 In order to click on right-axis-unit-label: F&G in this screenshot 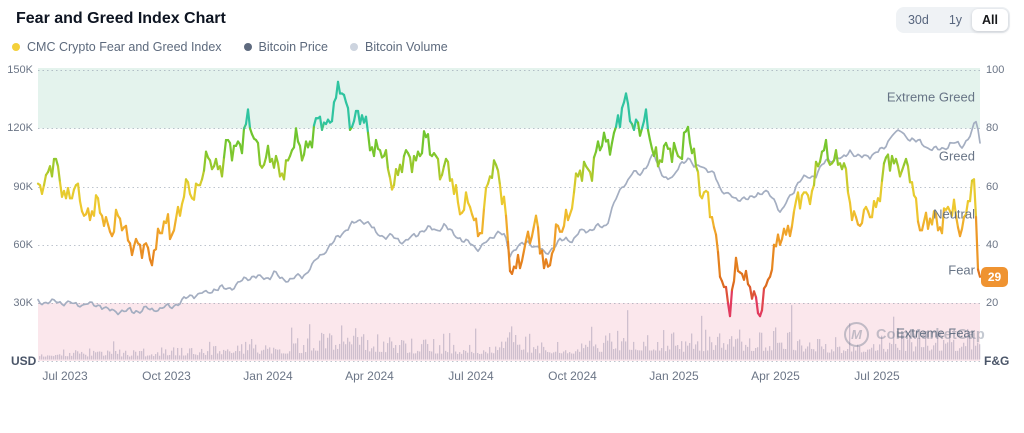, I will do `click(997, 361)`.